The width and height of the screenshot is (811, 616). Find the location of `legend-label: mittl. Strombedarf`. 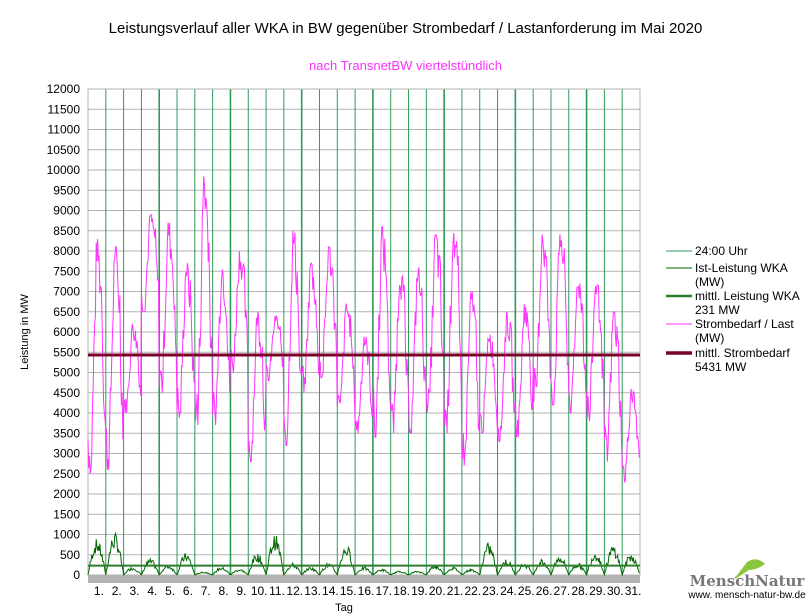

legend-label: mittl. Strombedarf is located at coordinates (742, 353).